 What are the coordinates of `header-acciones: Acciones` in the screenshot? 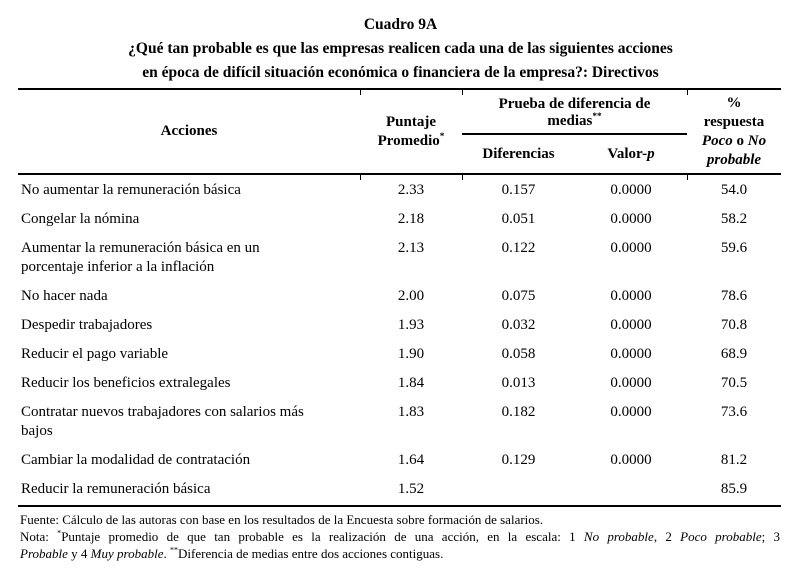 It's located at (189, 131).